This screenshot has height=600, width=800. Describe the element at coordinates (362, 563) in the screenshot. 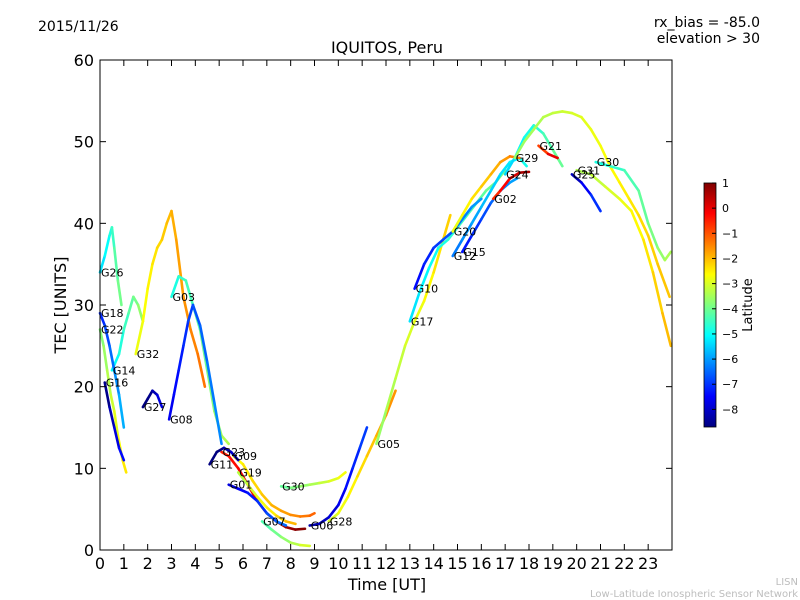

I see `x-tick-label: 11` at that location.